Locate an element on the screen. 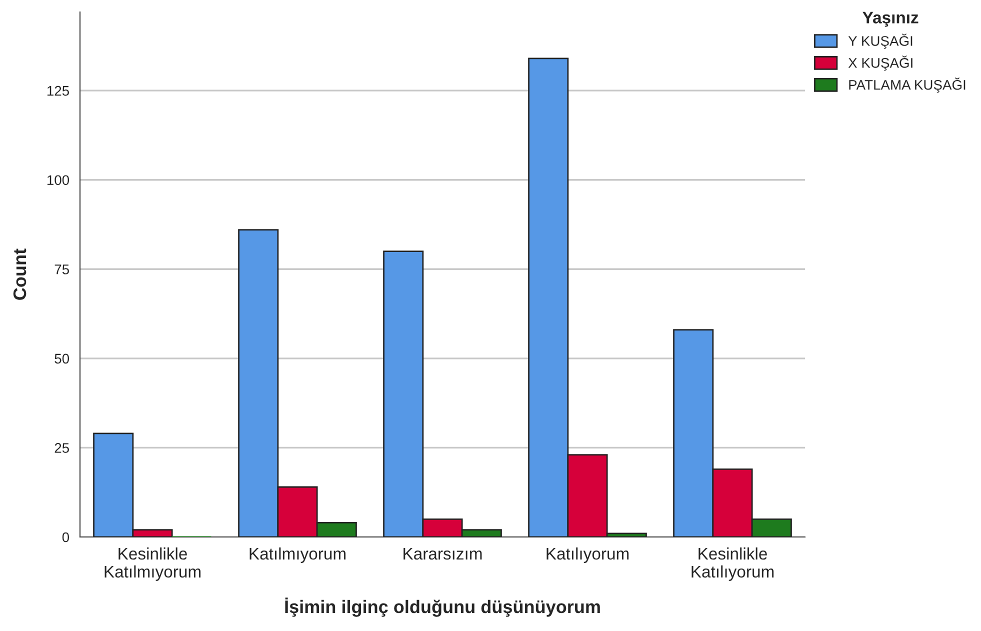 This screenshot has width=981, height=631. y-tick-label: 0 is located at coordinates (66, 537).